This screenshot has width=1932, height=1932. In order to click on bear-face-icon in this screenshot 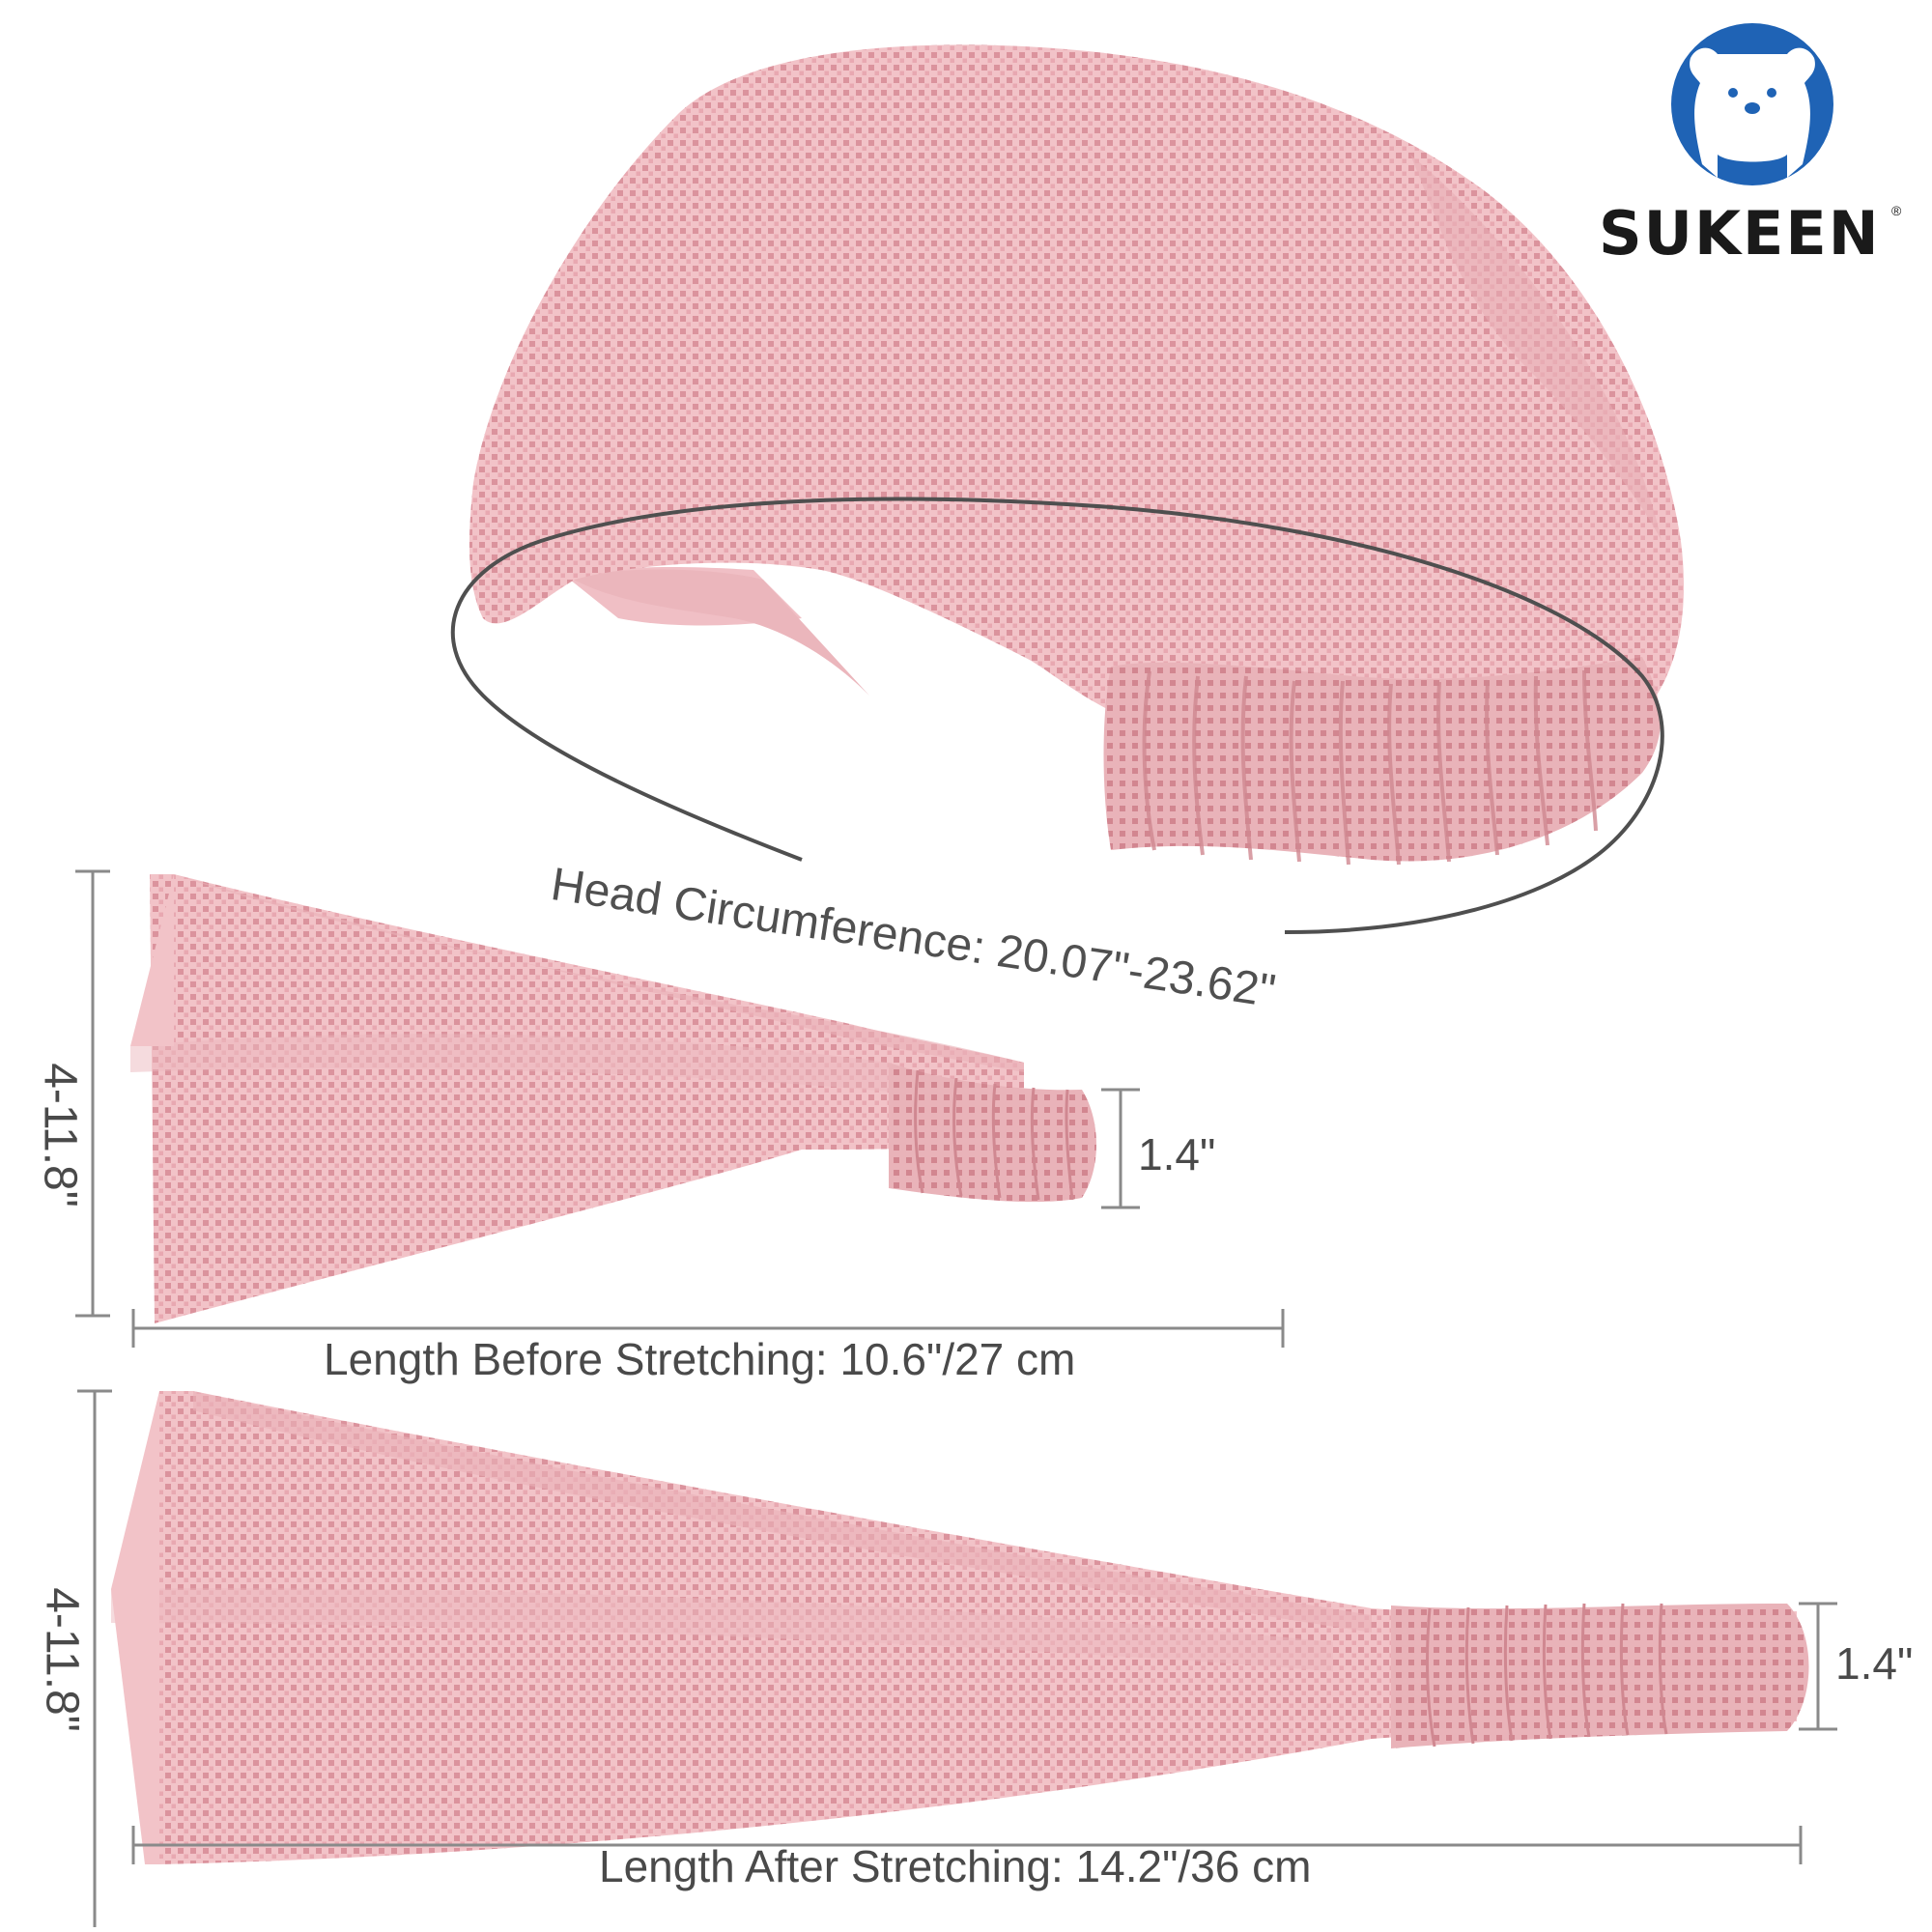, I will do `click(1752, 113)`.